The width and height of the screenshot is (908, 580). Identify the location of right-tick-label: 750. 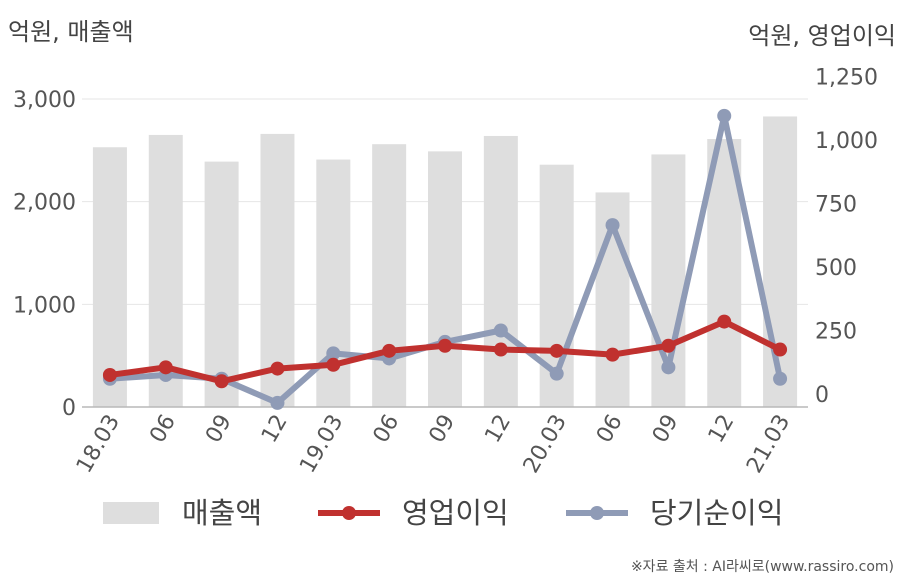
(836, 205).